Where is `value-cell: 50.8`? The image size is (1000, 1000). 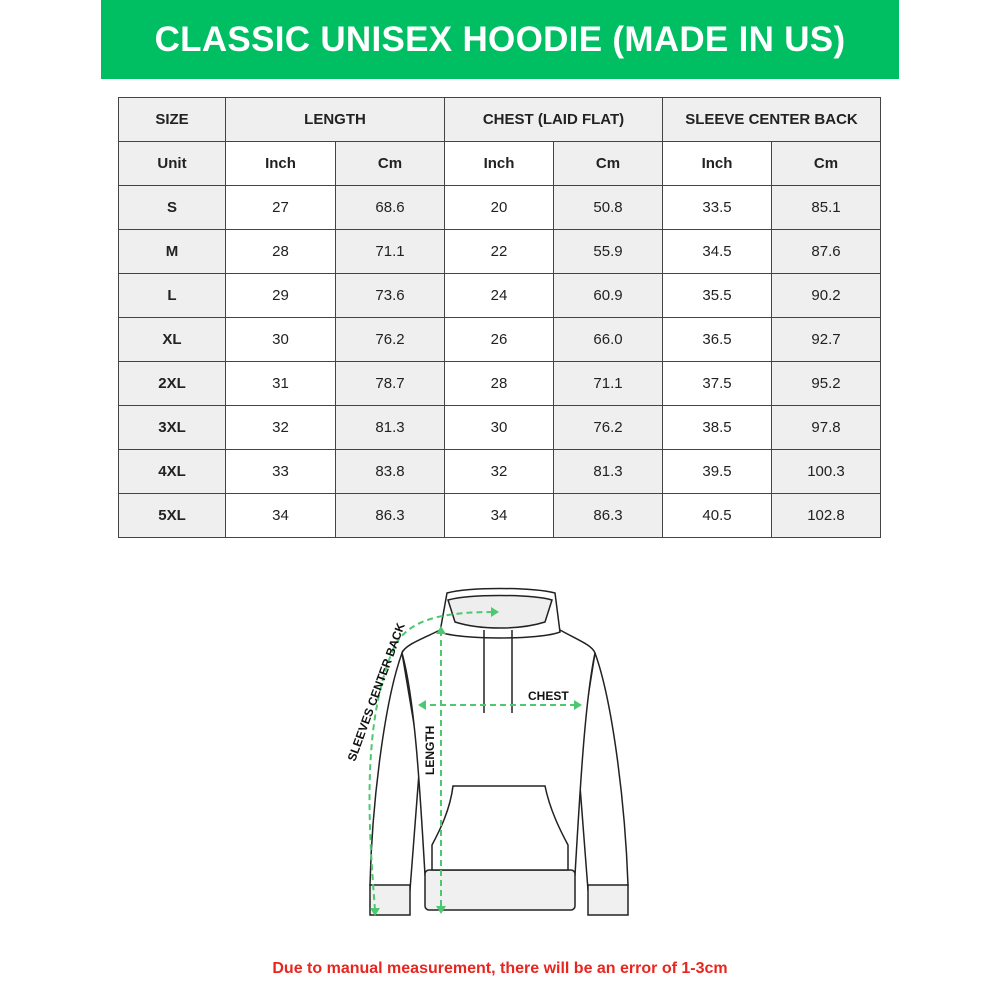
value-cell: 50.8 is located at coordinates (608, 207).